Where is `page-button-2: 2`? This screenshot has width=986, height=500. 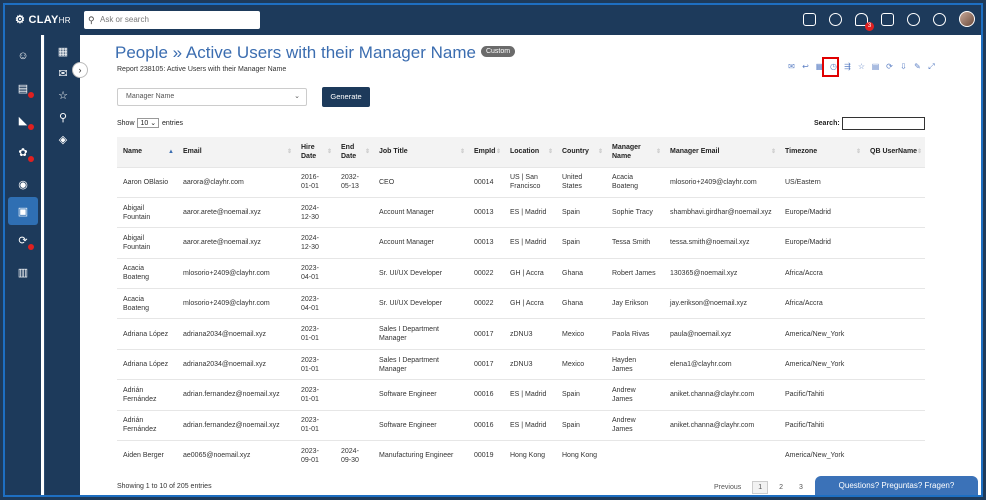
page-button-2: 2 is located at coordinates (781, 487).